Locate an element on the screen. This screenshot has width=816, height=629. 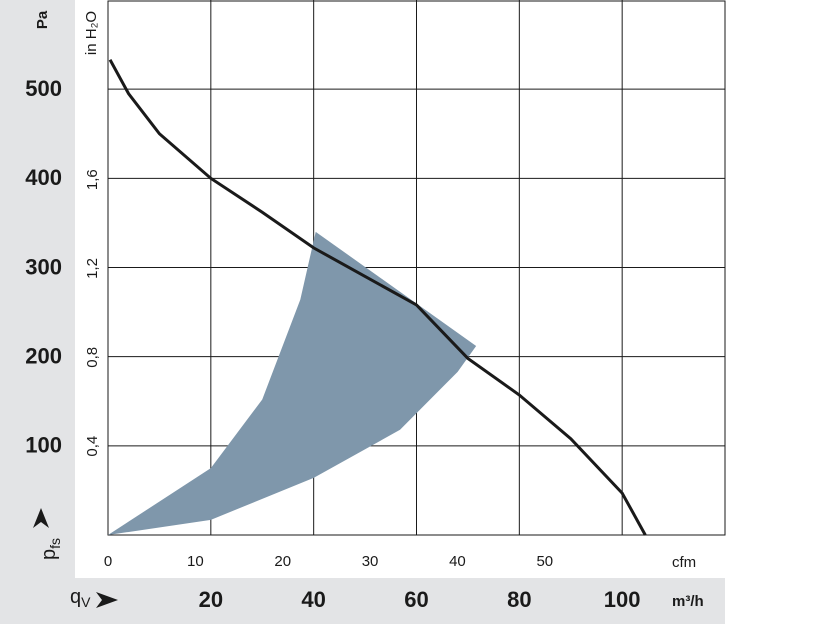
x-tick-label: 60 is located at coordinates (416, 599).